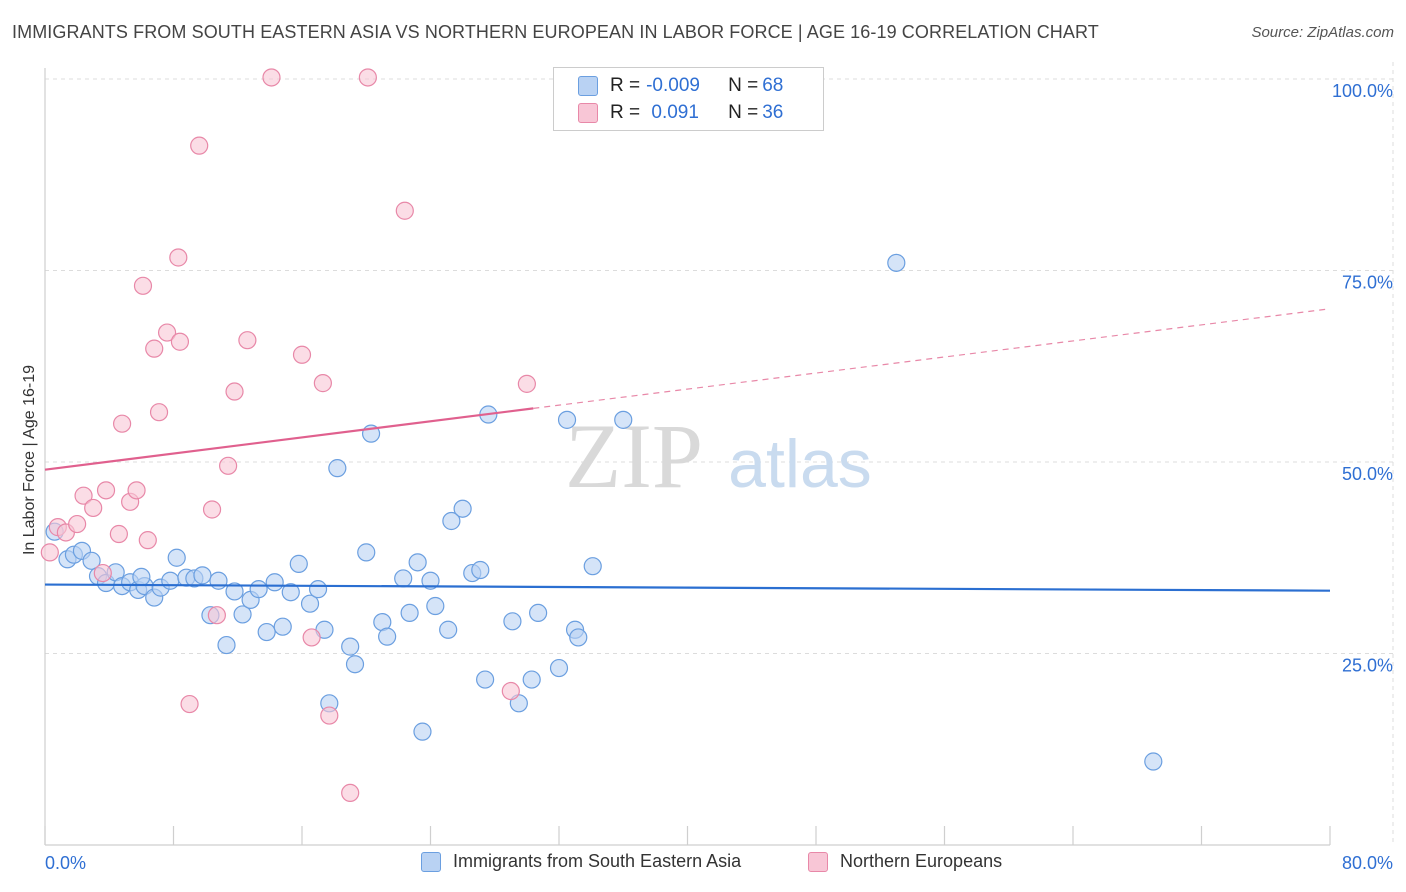 The width and height of the screenshot is (1406, 892). I want to click on watermark: ZIP atlas, so click(718, 456).